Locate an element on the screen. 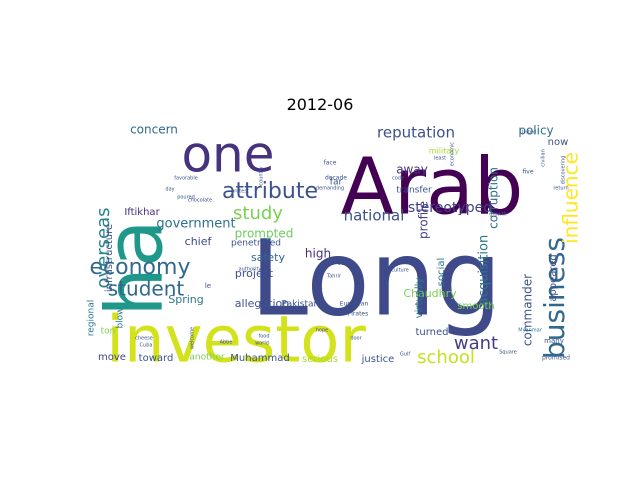 The width and height of the screenshot is (640, 480). word-door: door is located at coordinates (356, 339).